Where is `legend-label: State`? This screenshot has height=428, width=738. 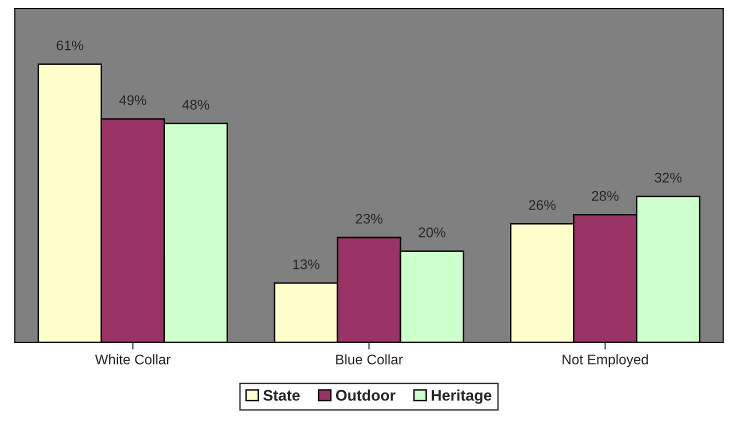
legend-label: State is located at coordinates (281, 395).